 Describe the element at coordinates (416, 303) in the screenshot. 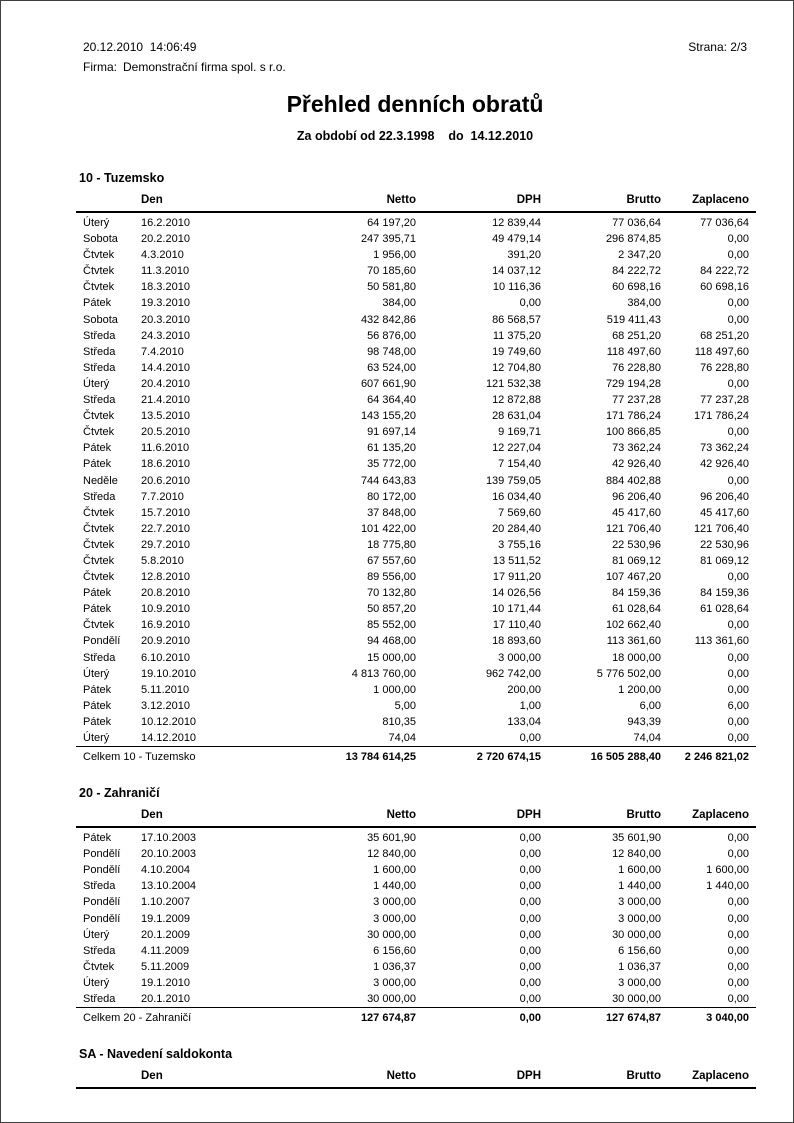

I see `table-row: Pátek 19.3.2010 384,00 0,00 384,00 0,00` at that location.